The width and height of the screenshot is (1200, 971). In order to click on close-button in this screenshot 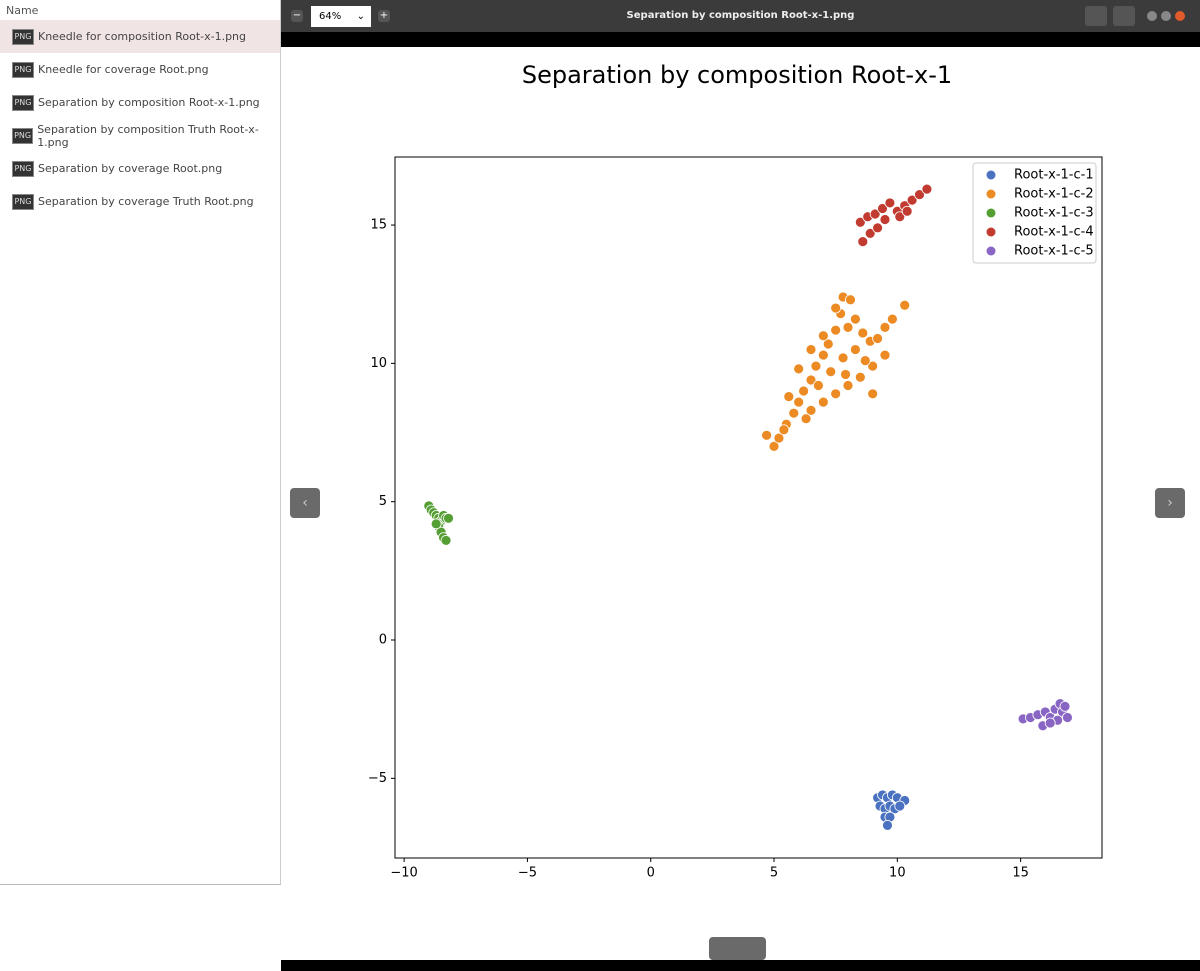, I will do `click(1180, 16)`.